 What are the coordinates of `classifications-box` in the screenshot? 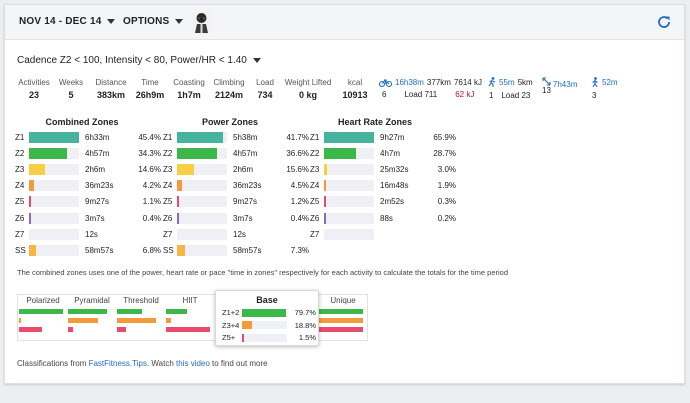 It's located at (192, 317).